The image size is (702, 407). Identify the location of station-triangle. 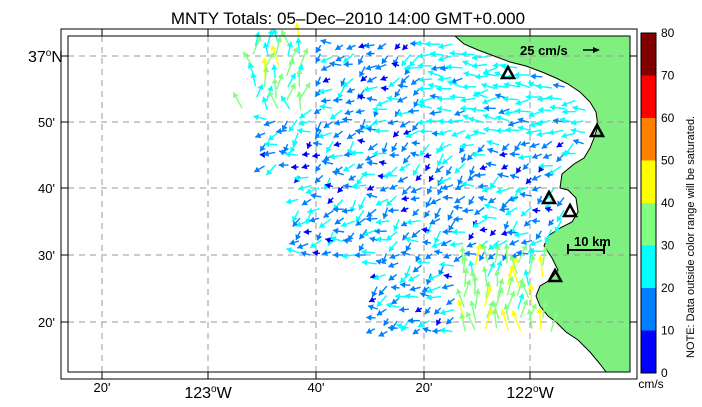
(570, 210).